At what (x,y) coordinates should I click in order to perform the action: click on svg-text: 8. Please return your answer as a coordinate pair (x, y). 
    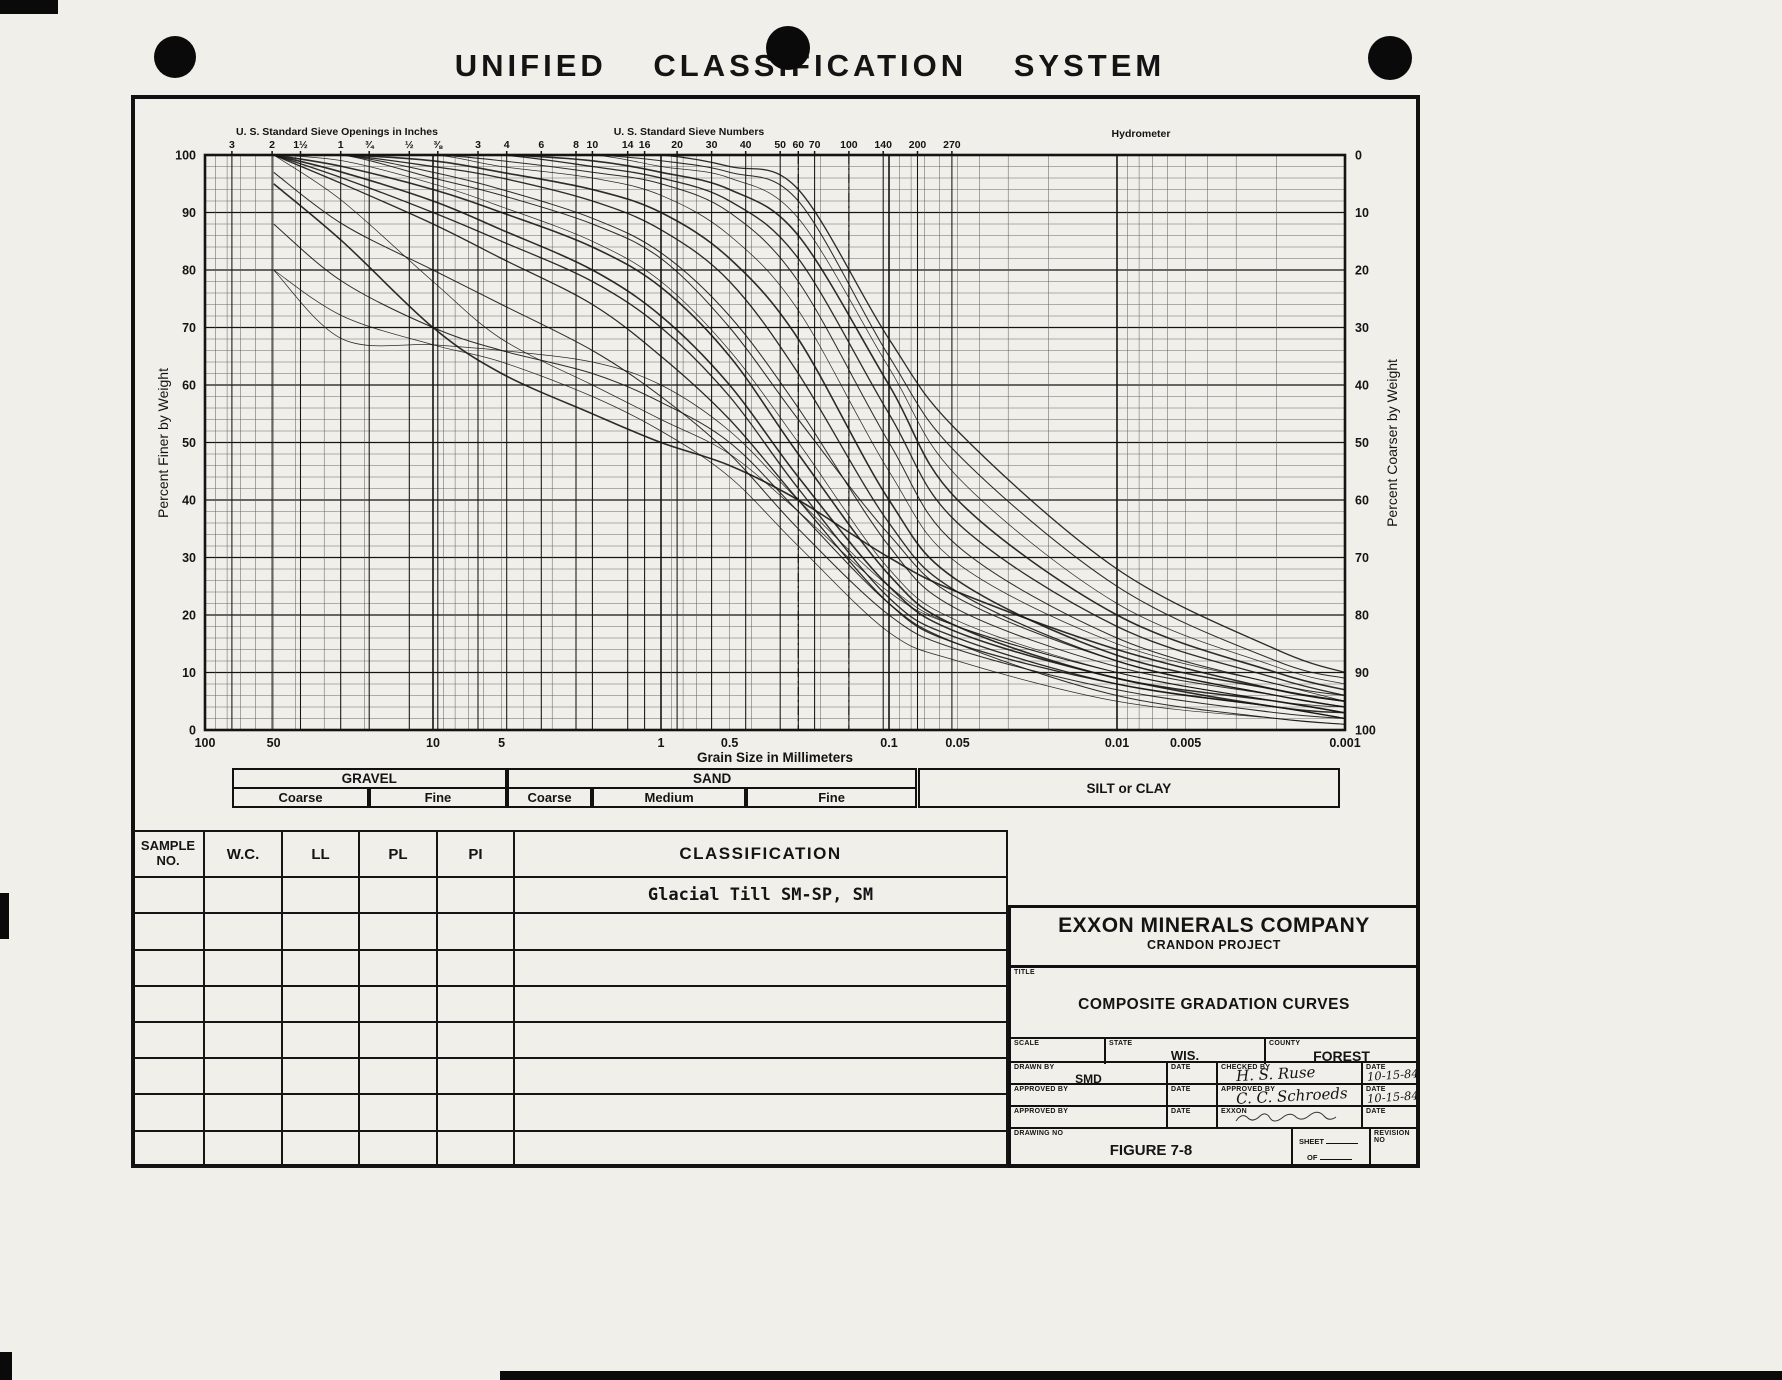
    Looking at the image, I should click on (576, 145).